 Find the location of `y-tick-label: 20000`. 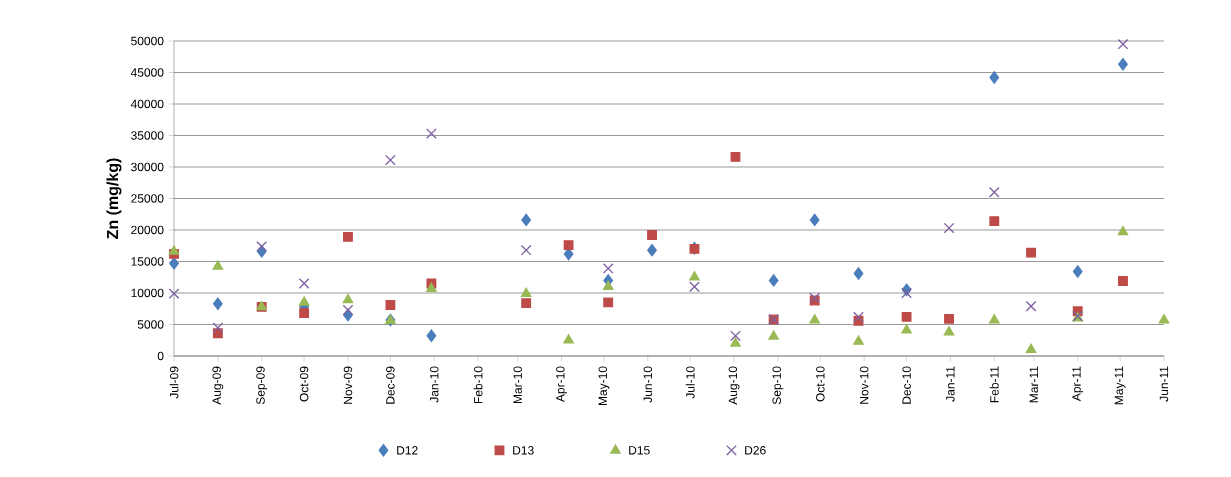

y-tick-label: 20000 is located at coordinates (147, 230).